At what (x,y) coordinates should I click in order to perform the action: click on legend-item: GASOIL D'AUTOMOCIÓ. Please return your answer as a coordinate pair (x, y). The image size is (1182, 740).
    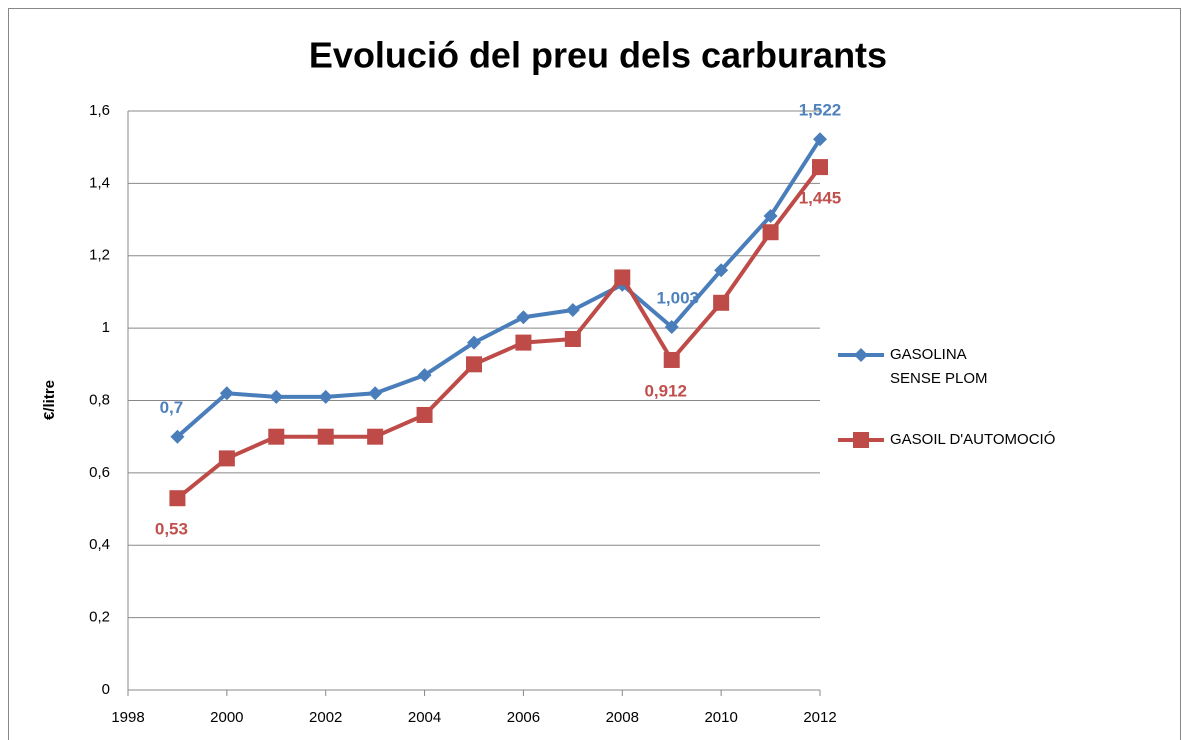
    Looking at the image, I should click on (946, 440).